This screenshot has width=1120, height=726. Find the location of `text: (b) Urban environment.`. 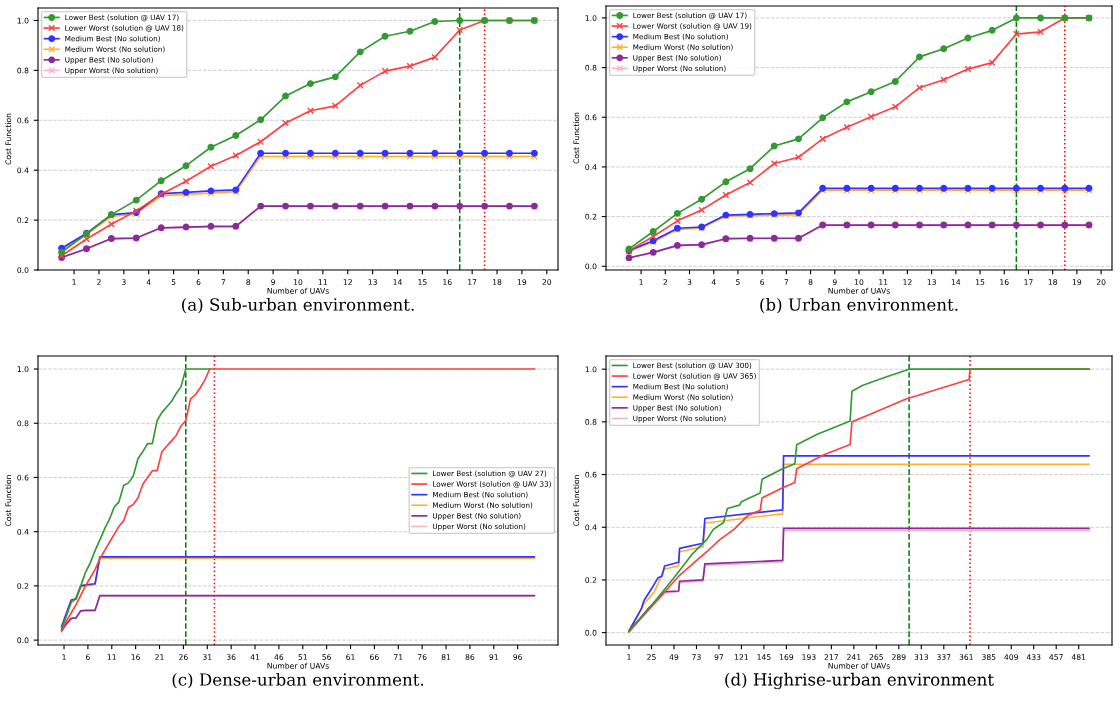

text: (b) Urban environment. is located at coordinates (859, 305).